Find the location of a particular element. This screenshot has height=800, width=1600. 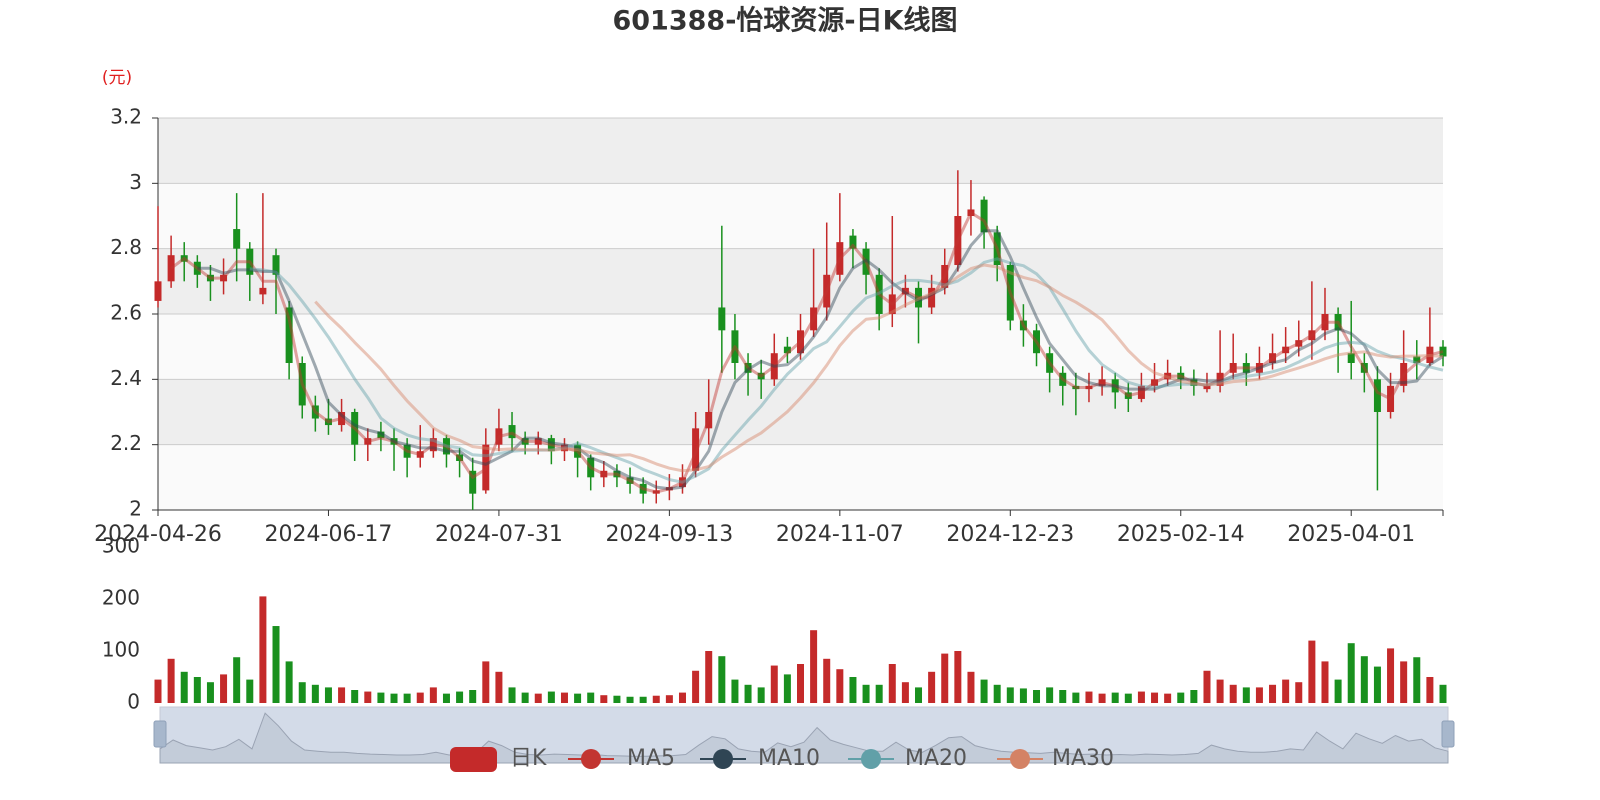

legend-icon is located at coordinates (473, 759).